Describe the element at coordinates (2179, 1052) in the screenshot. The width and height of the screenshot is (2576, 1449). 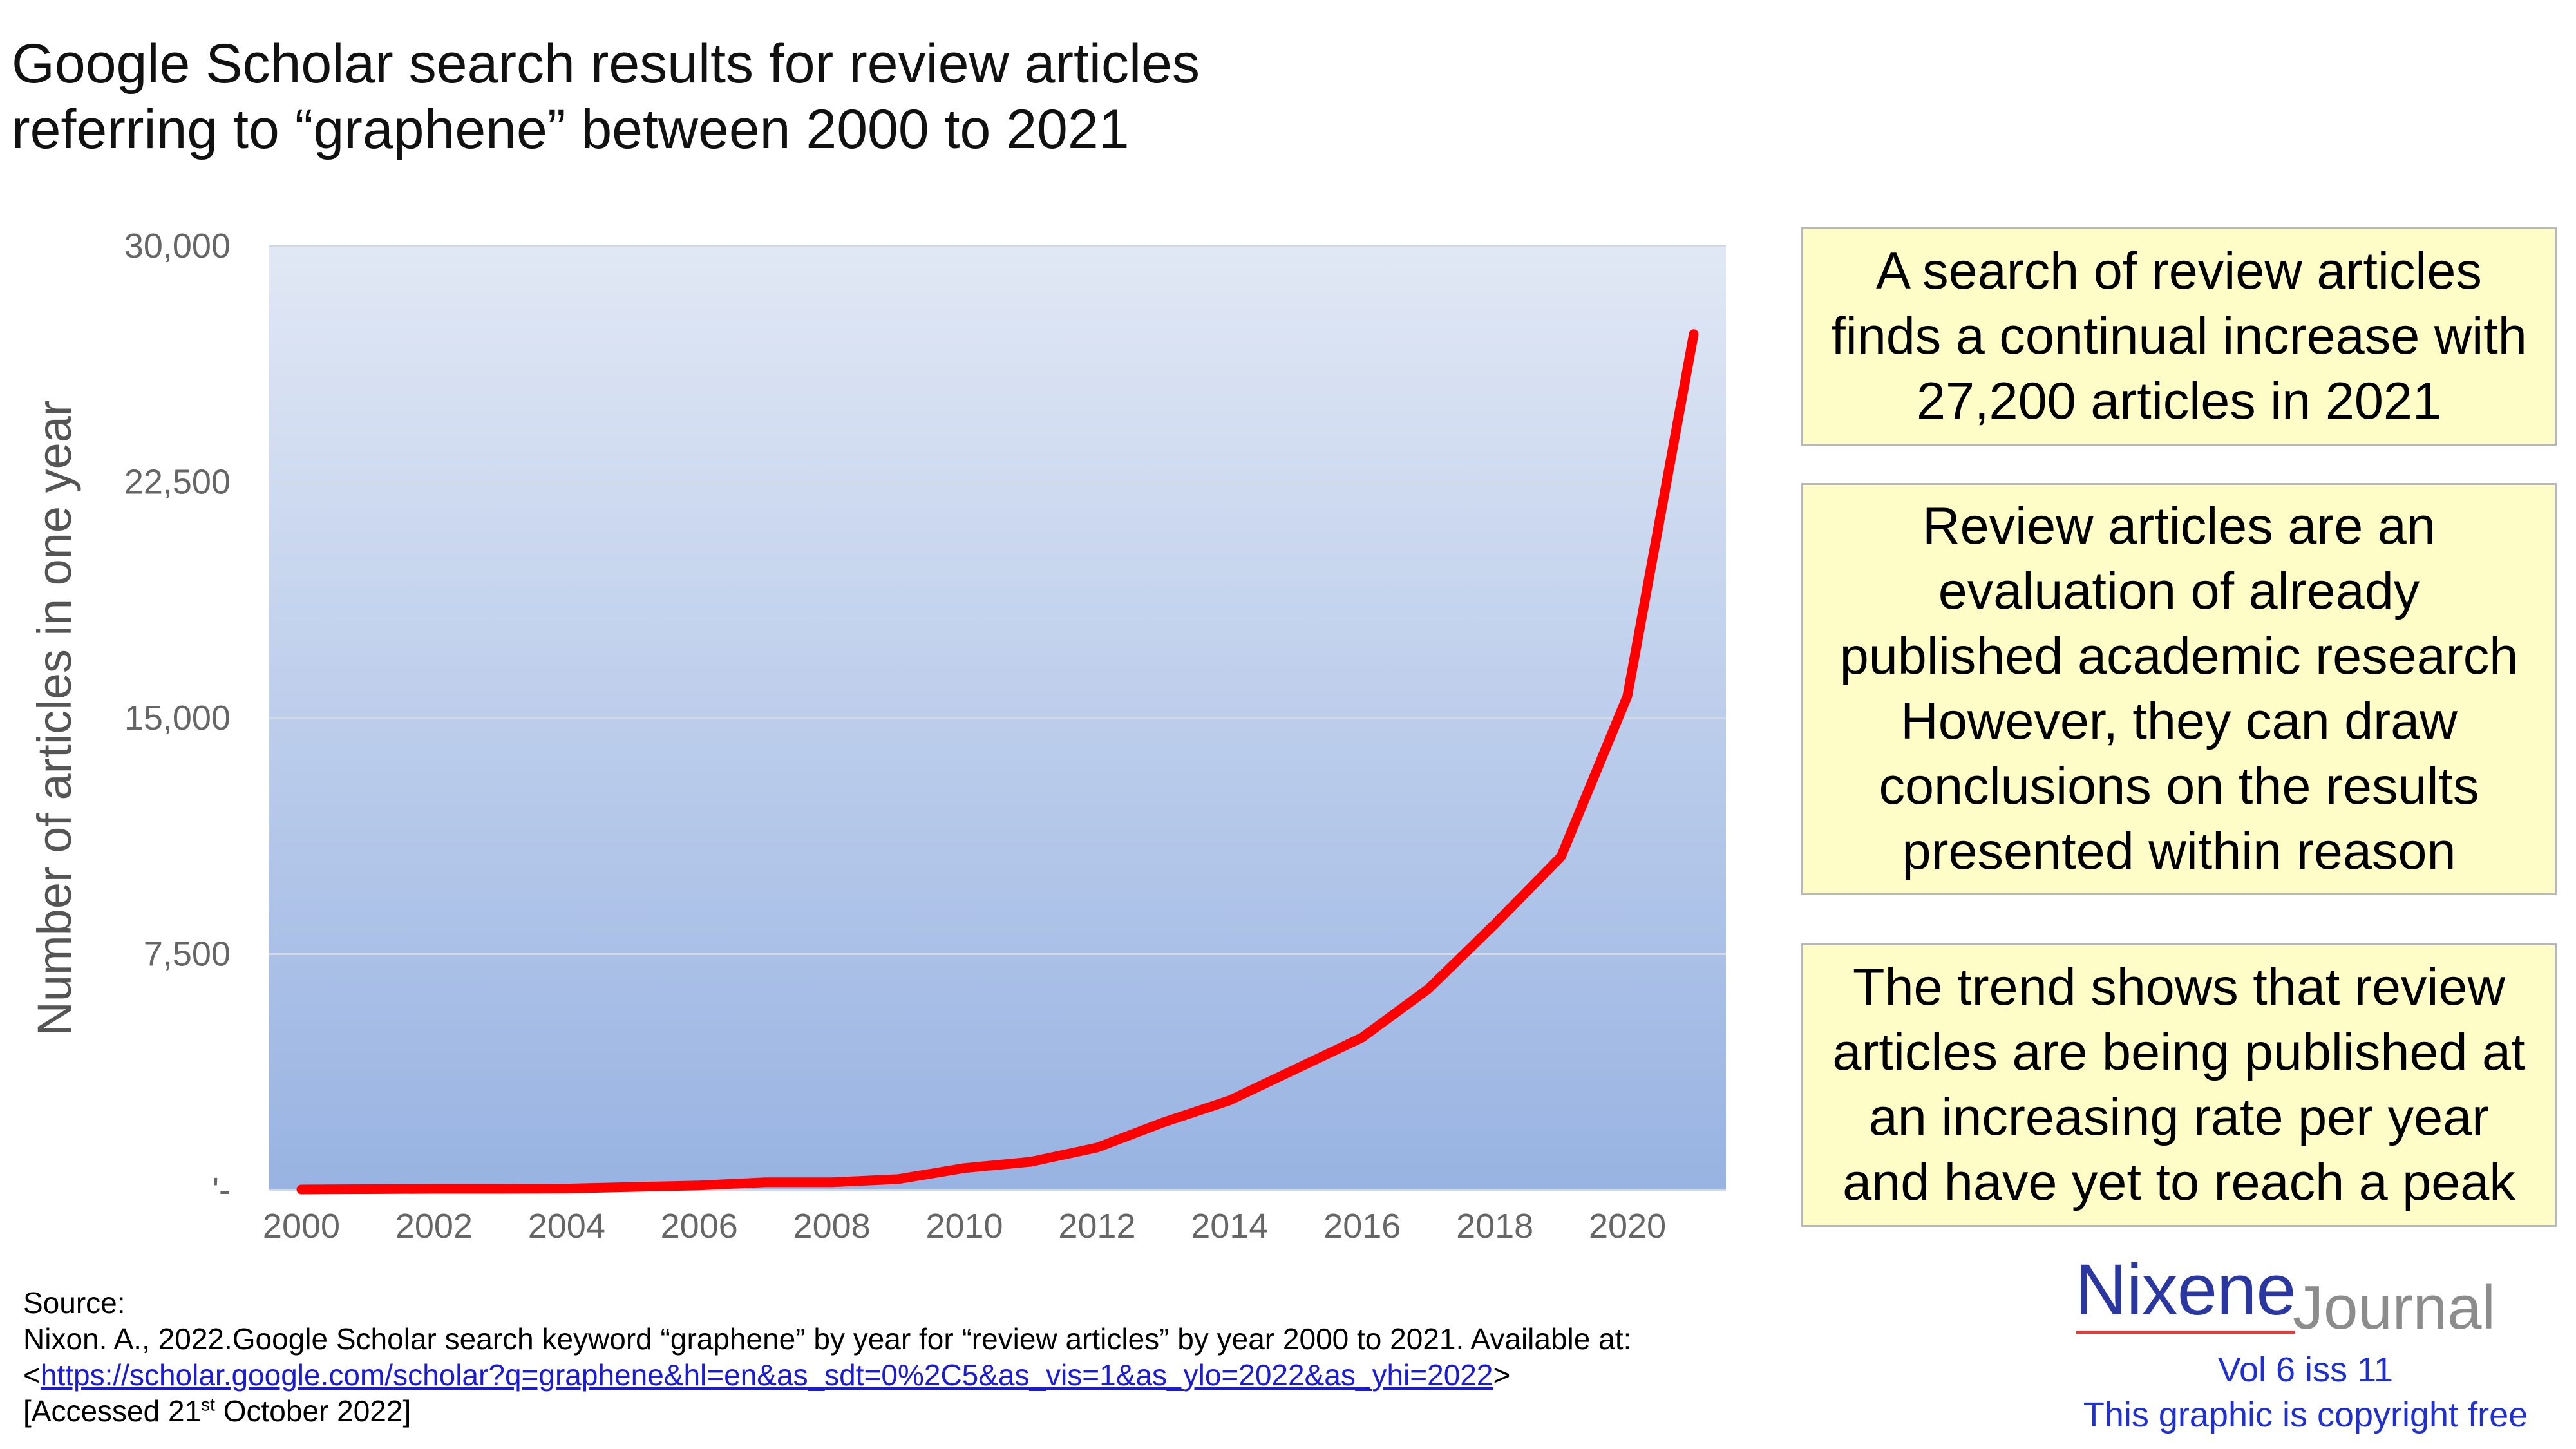
I see `callout-3-line: articles are being published at` at that location.